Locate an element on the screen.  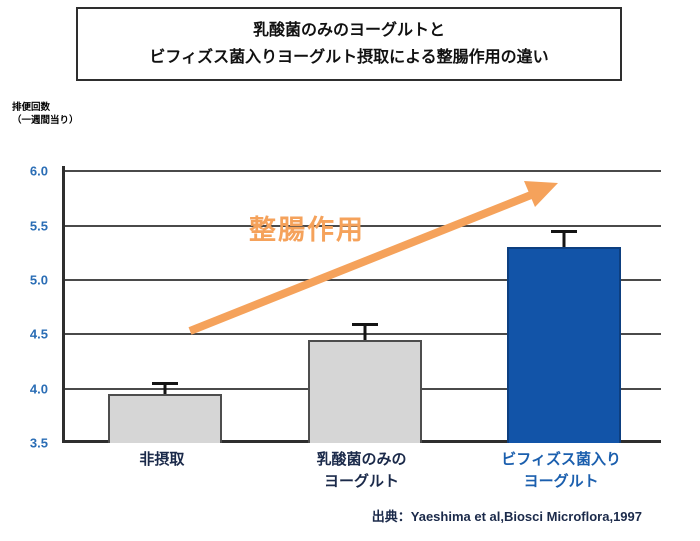
y-tick-label: 5.0 is located at coordinates (38, 280).